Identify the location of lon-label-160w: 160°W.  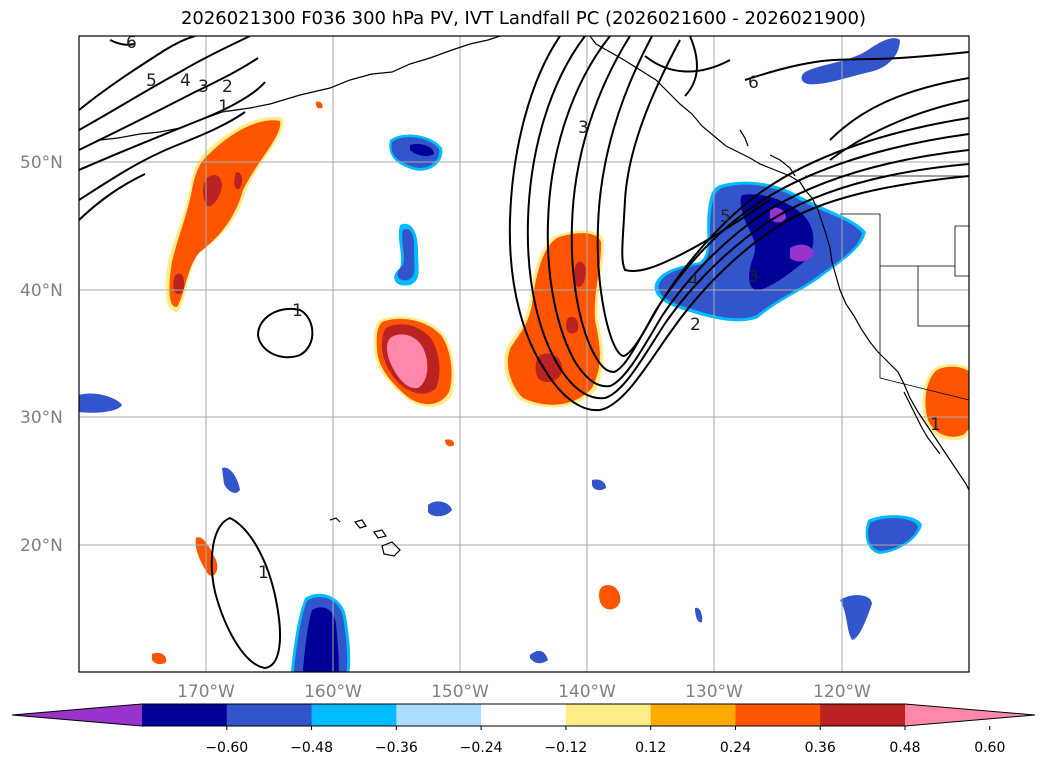
(333, 692).